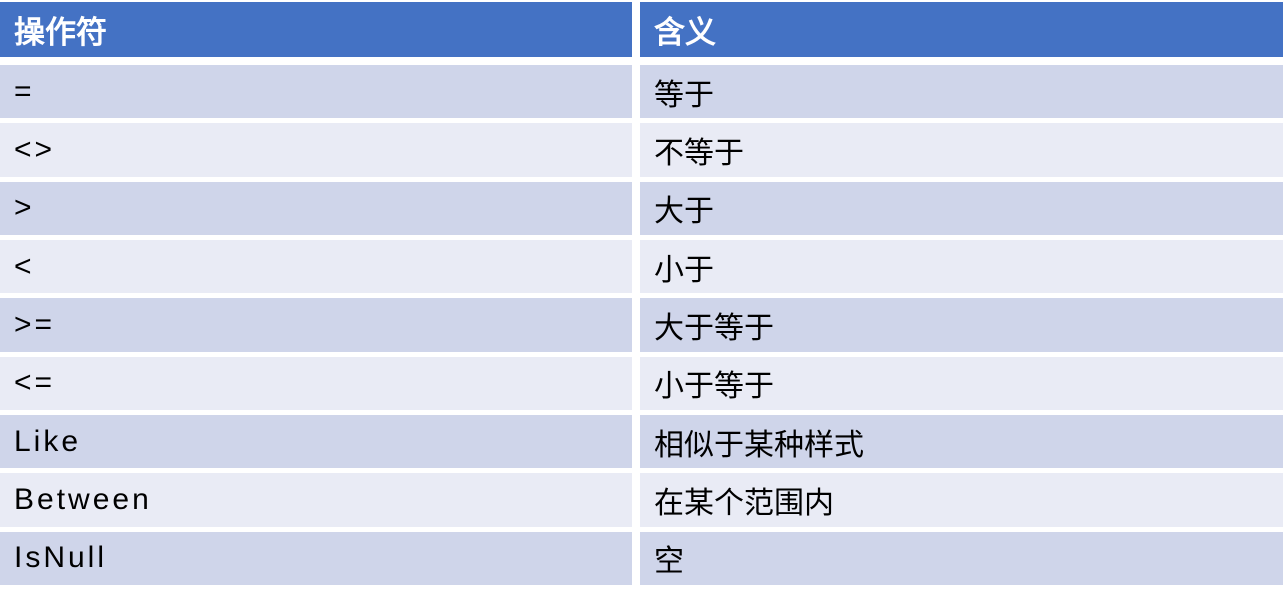  Describe the element at coordinates (316, 558) in the screenshot. I see `operator-cell: IsNull` at that location.